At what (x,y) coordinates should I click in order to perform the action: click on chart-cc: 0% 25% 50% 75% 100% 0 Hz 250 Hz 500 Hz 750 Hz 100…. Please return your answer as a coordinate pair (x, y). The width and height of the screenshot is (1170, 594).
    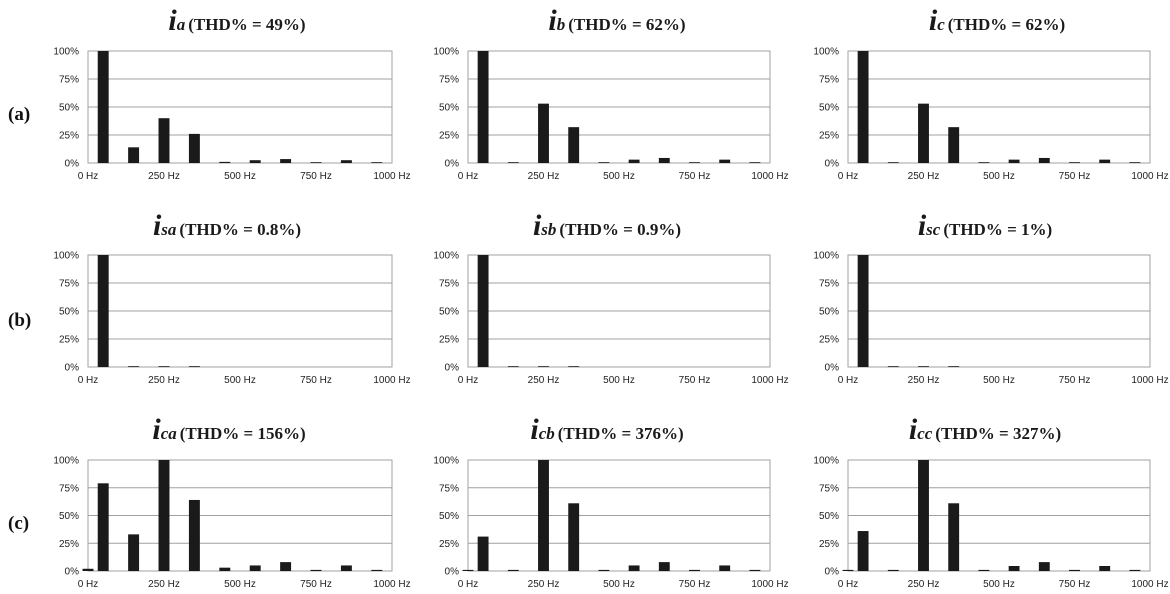
    Looking at the image, I should click on (990, 523).